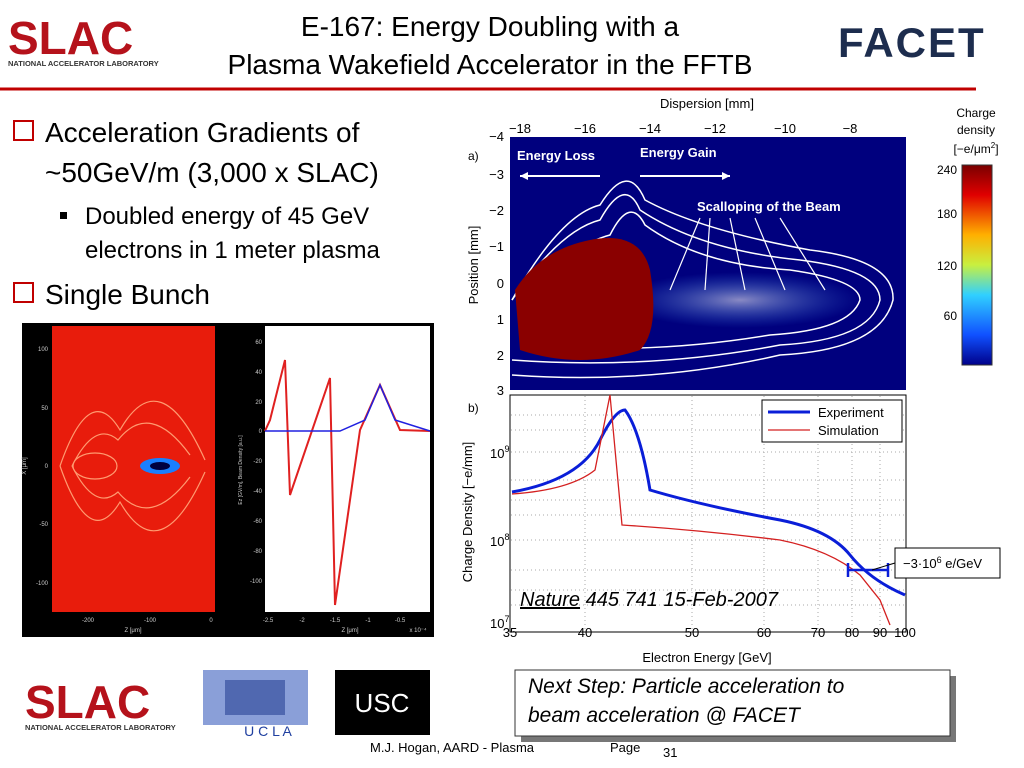  What do you see at coordinates (258, 403) in the screenshot?
I see `tick-label: 20` at bounding box center [258, 403].